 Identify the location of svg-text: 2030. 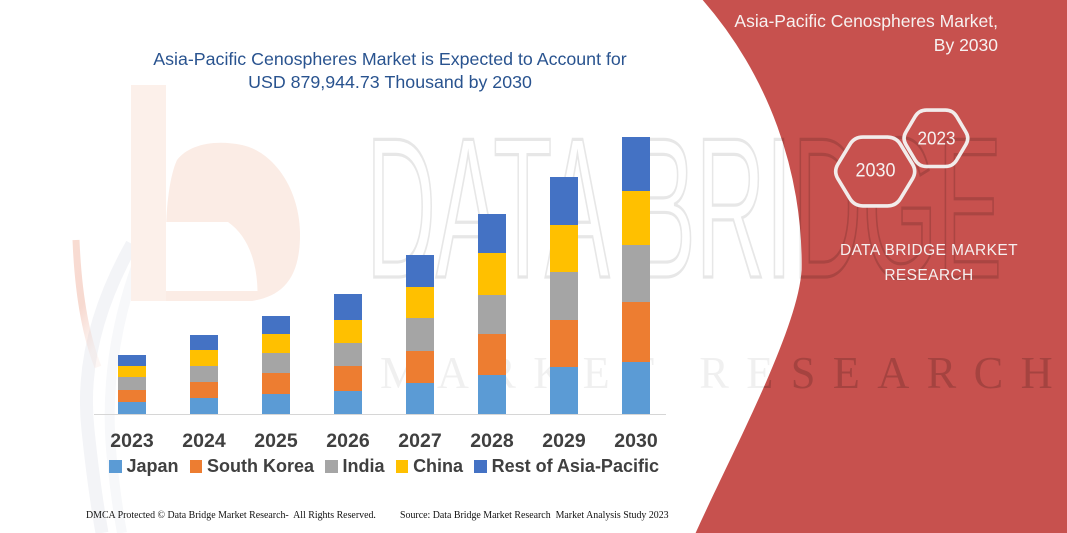
(876, 171).